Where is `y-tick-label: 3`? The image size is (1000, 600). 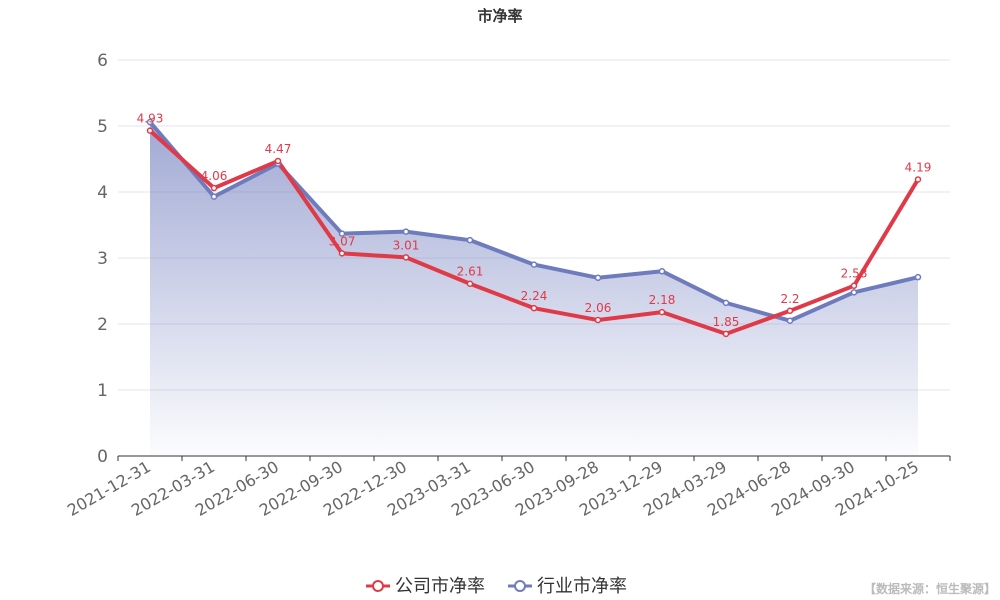 y-tick-label: 3 is located at coordinates (102, 259).